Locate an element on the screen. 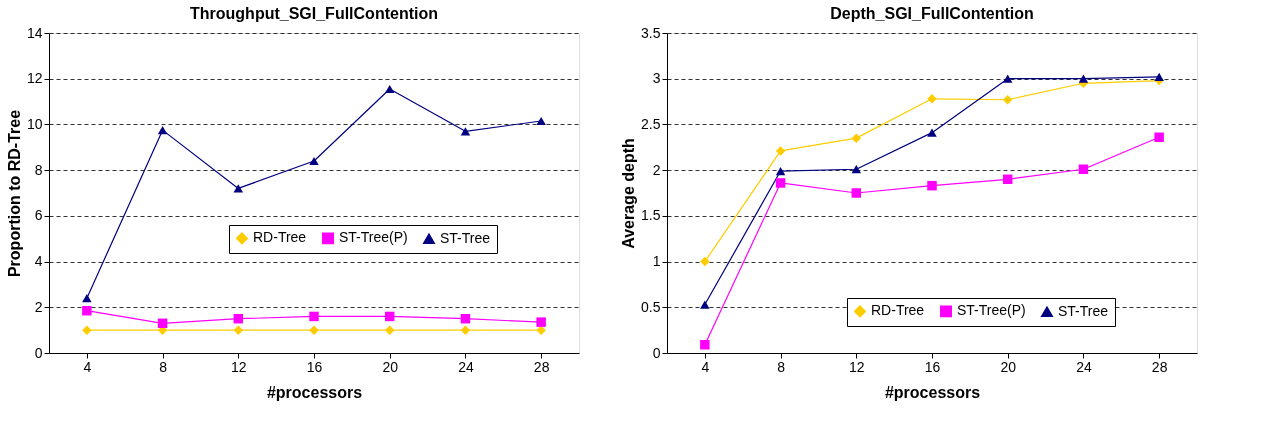 The width and height of the screenshot is (1286, 447). chart-title: Throughput_SGI_FullContention is located at coordinates (314, 13).